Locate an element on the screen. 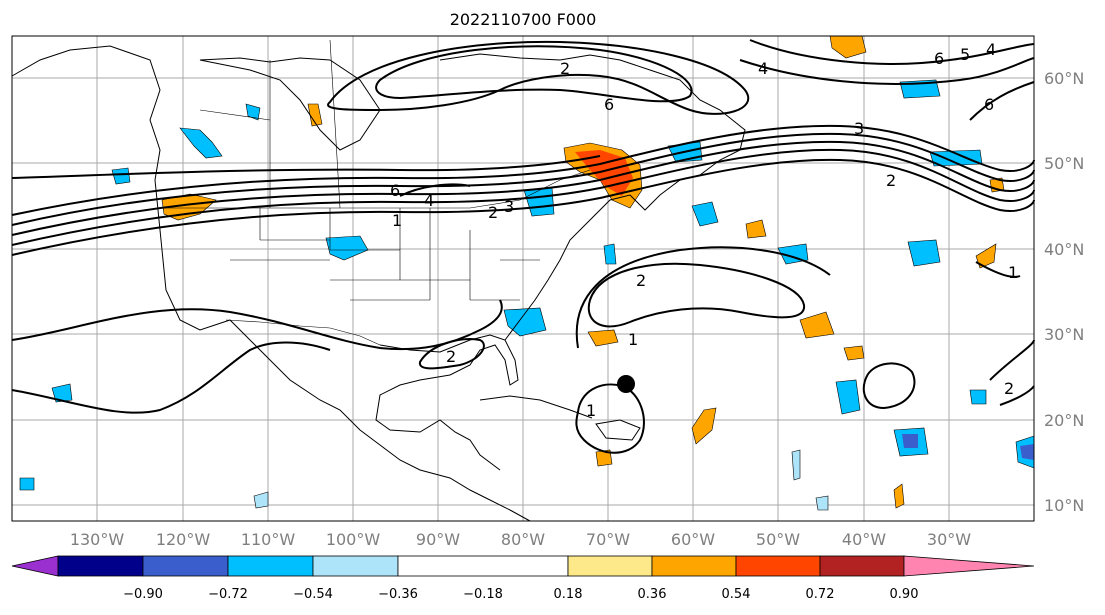 The image size is (1105, 615). anomaly-positive-canada is located at coordinates (315, 115).